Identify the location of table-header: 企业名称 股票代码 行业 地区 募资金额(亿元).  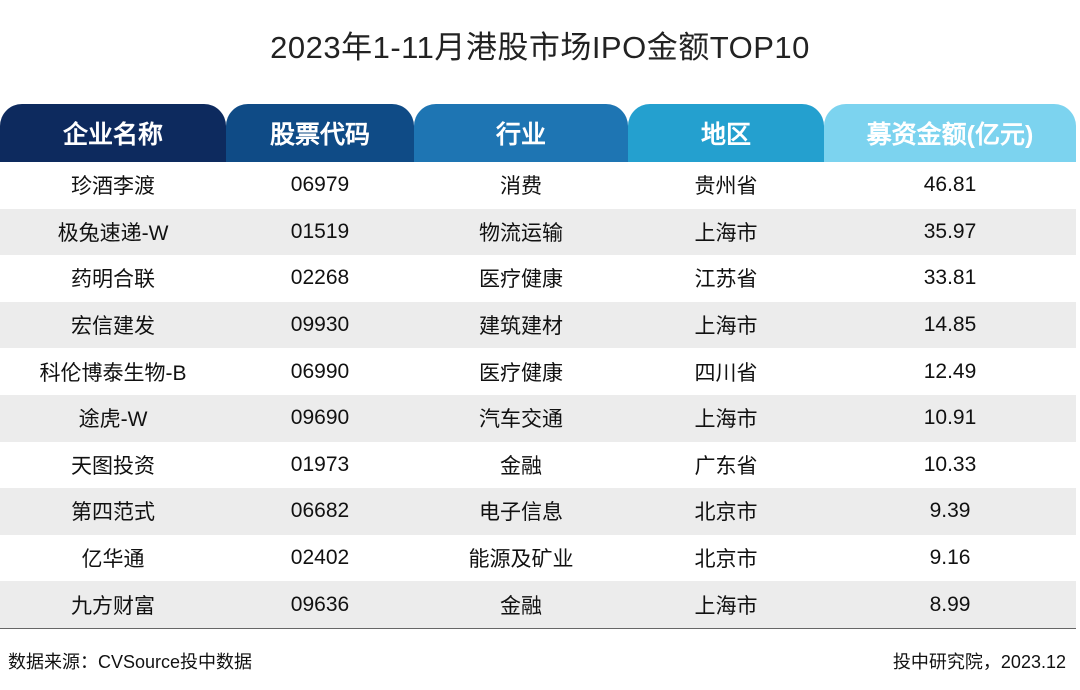
(538, 133).